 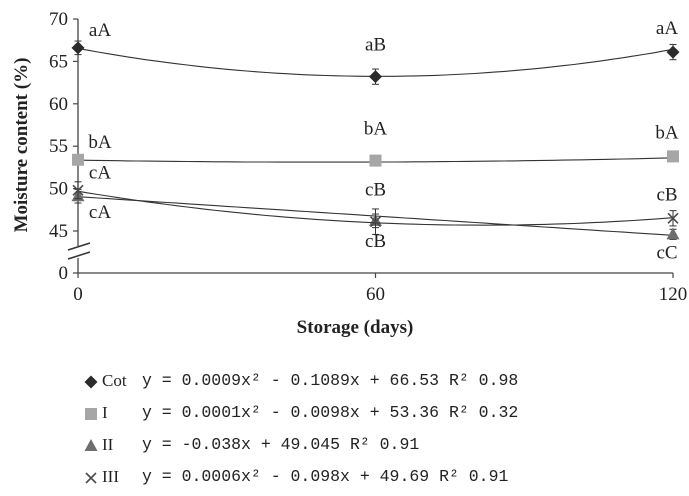 What do you see at coordinates (673, 294) in the screenshot?
I see `x-tick-label: 120` at bounding box center [673, 294].